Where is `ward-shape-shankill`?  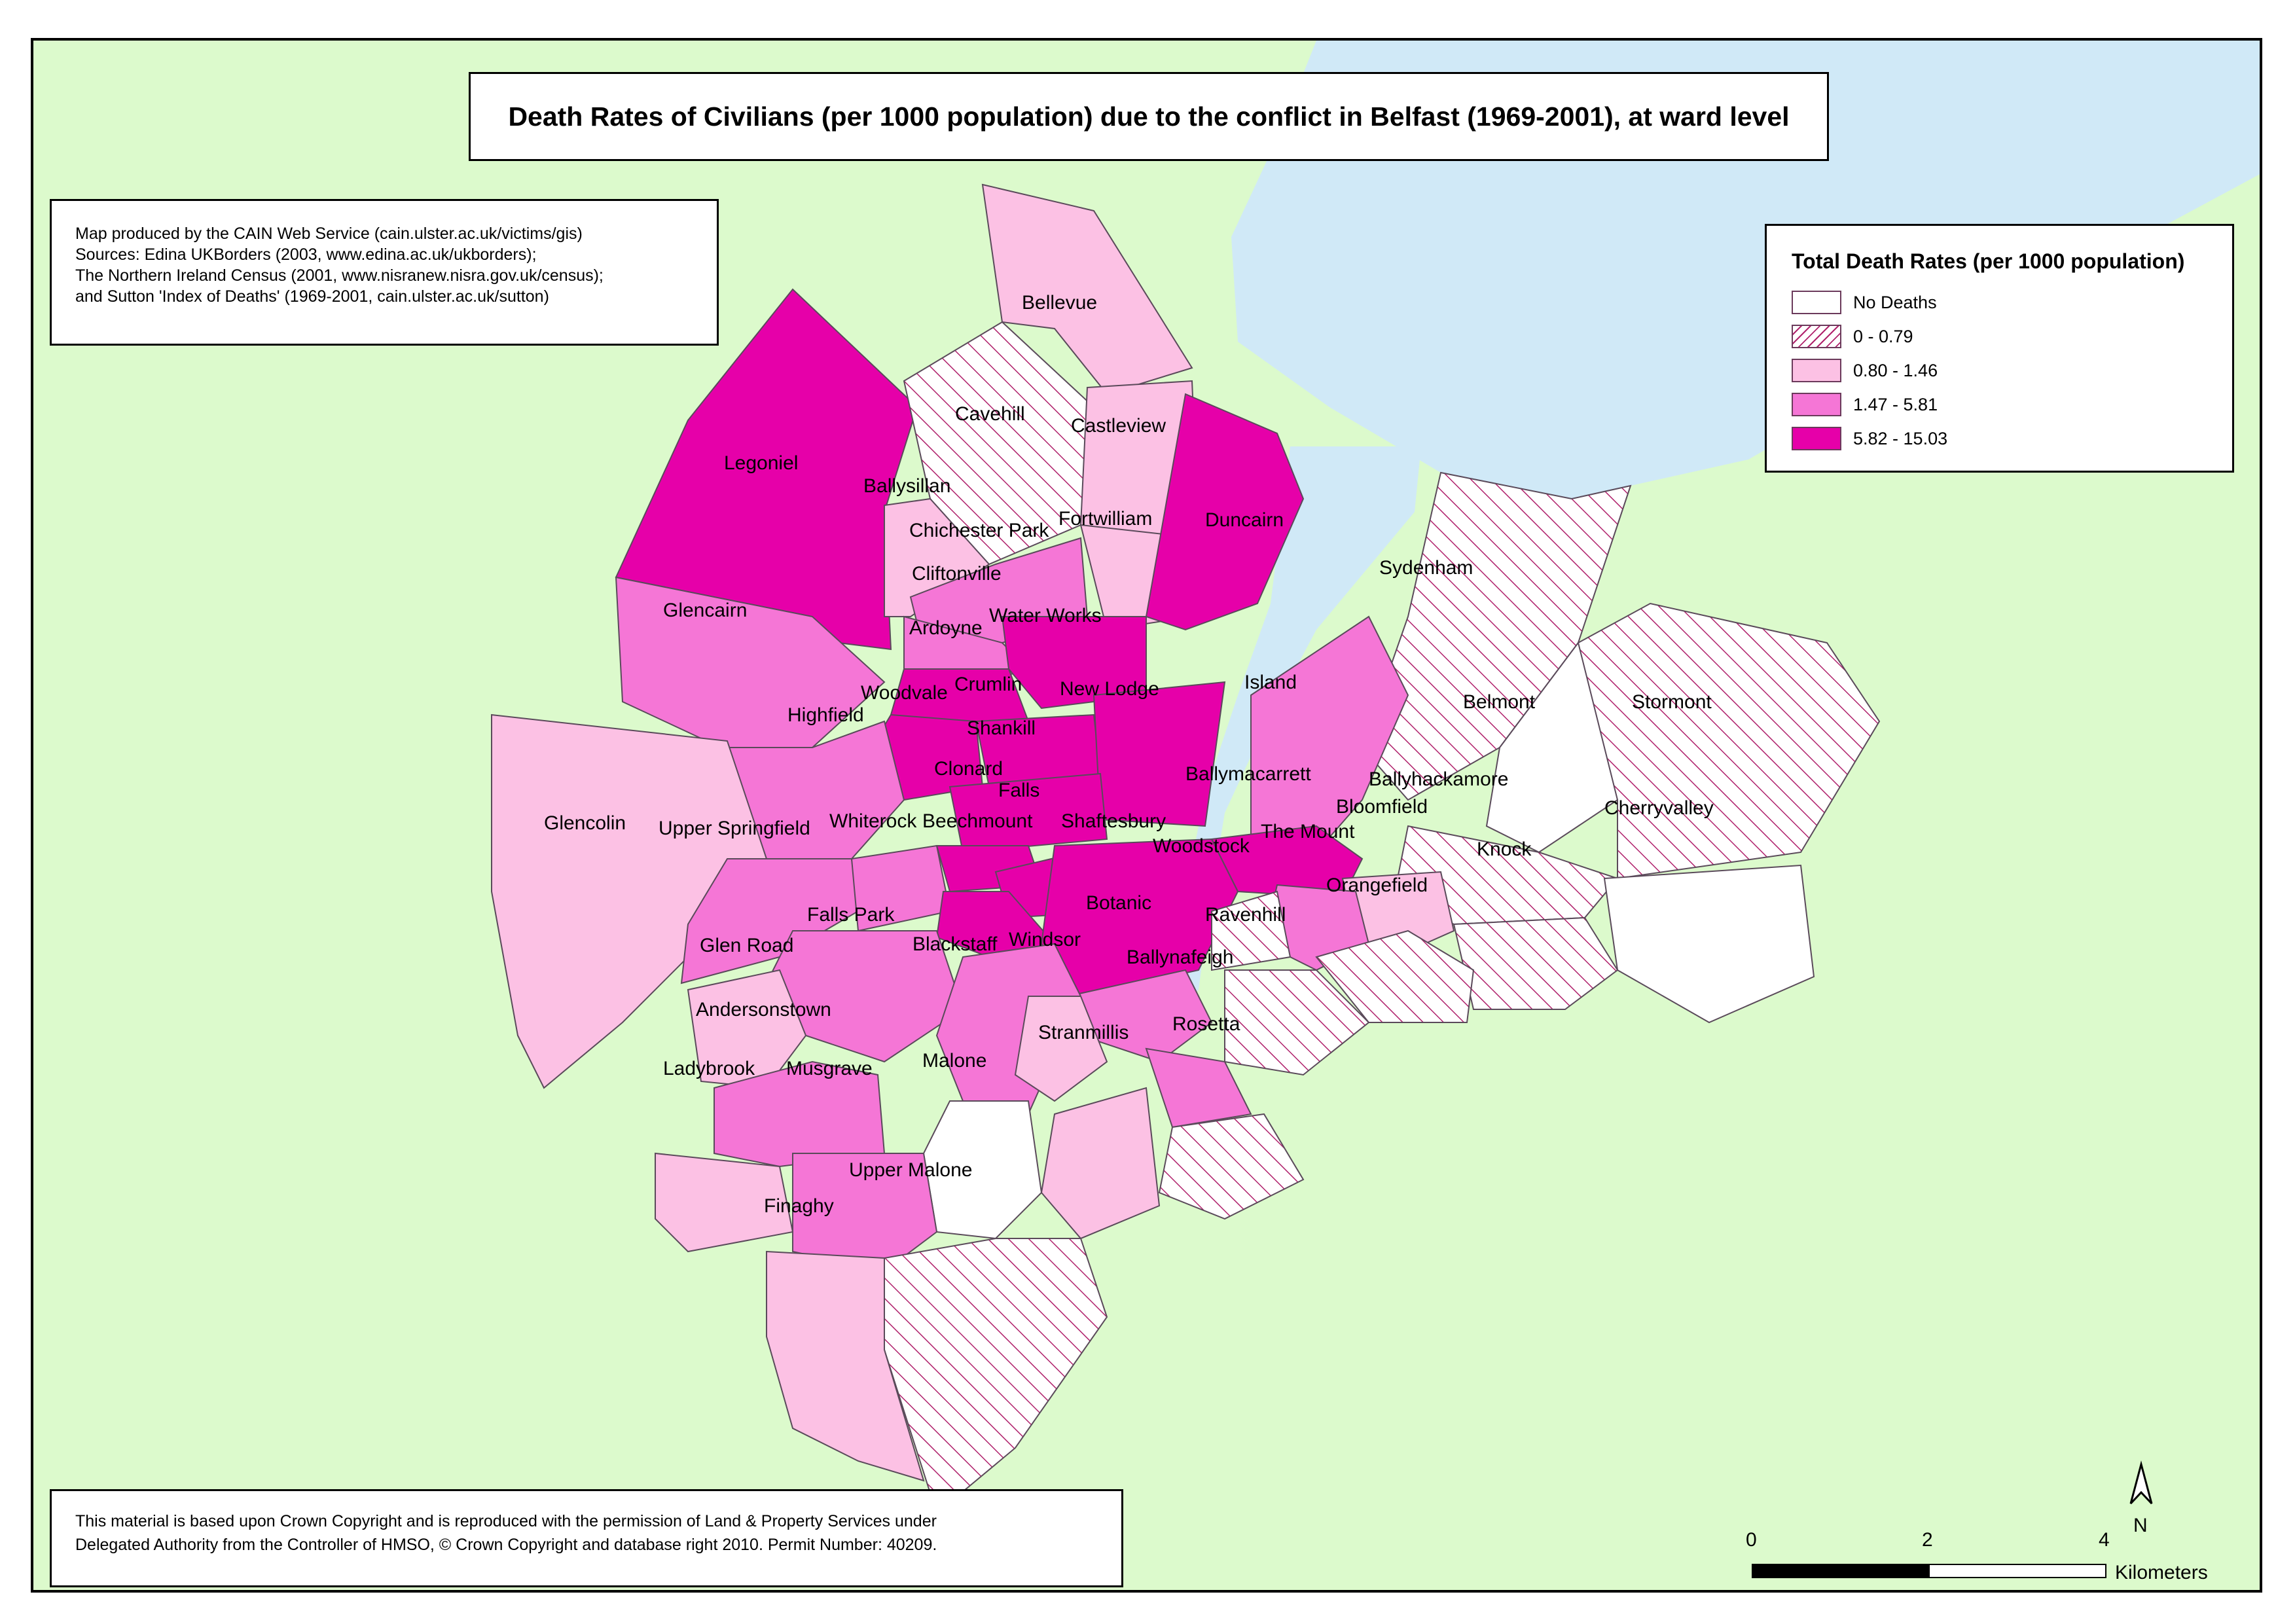
ward-shape-shankill is located at coordinates (1028, 813).